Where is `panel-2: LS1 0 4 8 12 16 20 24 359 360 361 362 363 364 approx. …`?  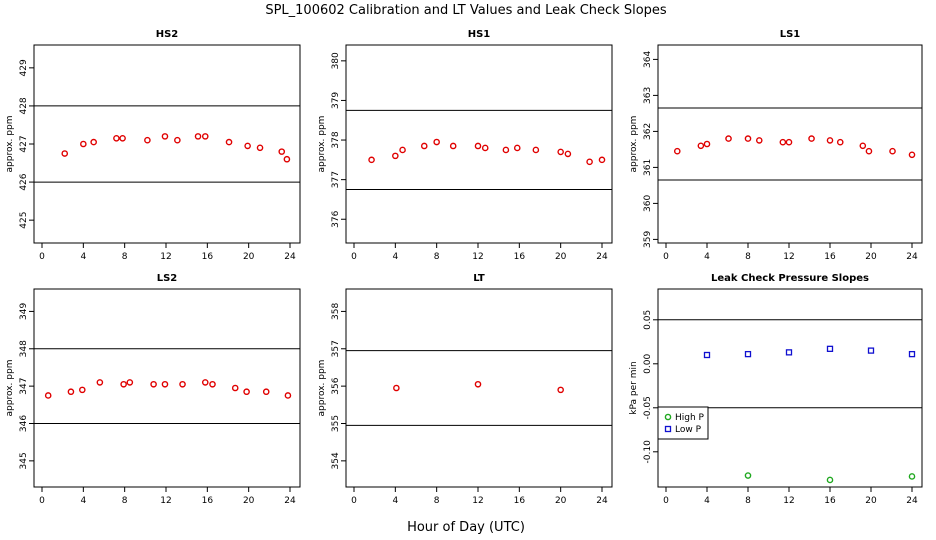
panel-2: LS1 0 4 8 12 16 20 24 359 360 361 362 363 364 approx. … is located at coordinates (776, 145).